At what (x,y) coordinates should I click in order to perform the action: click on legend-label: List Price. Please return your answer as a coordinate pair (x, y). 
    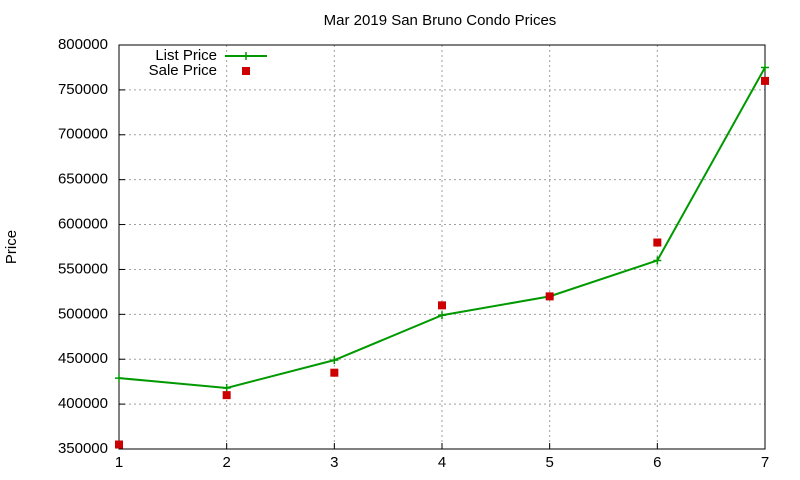
    Looking at the image, I should click on (186, 55).